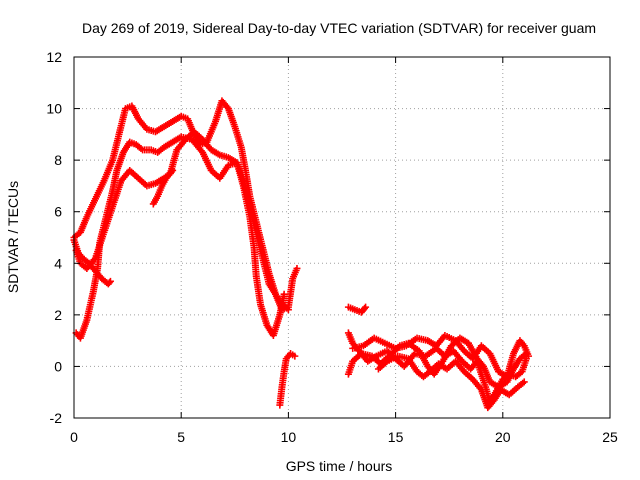  I want to click on y-tick-label: 2, so click(58, 315).